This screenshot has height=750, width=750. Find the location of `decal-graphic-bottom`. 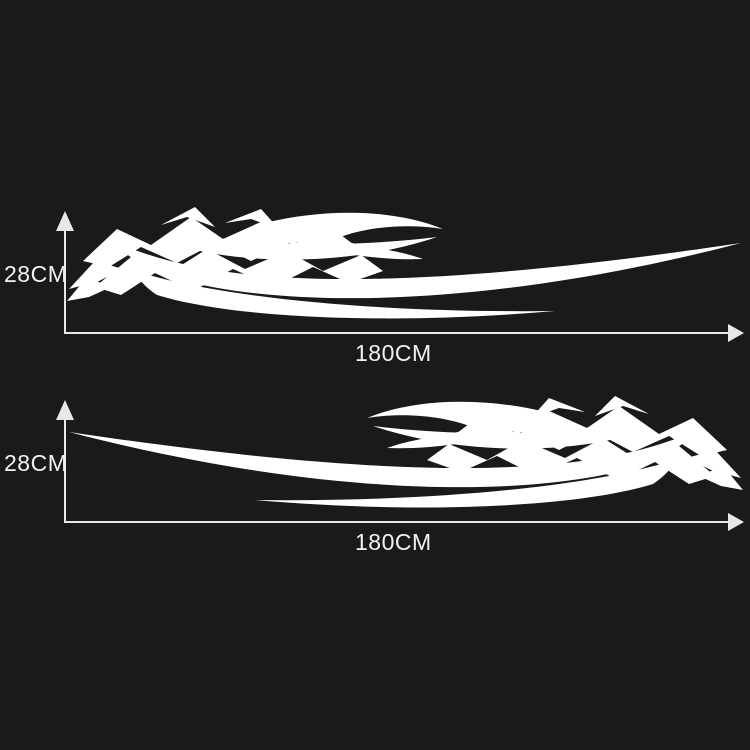

decal-graphic-bottom is located at coordinates (406, 452).